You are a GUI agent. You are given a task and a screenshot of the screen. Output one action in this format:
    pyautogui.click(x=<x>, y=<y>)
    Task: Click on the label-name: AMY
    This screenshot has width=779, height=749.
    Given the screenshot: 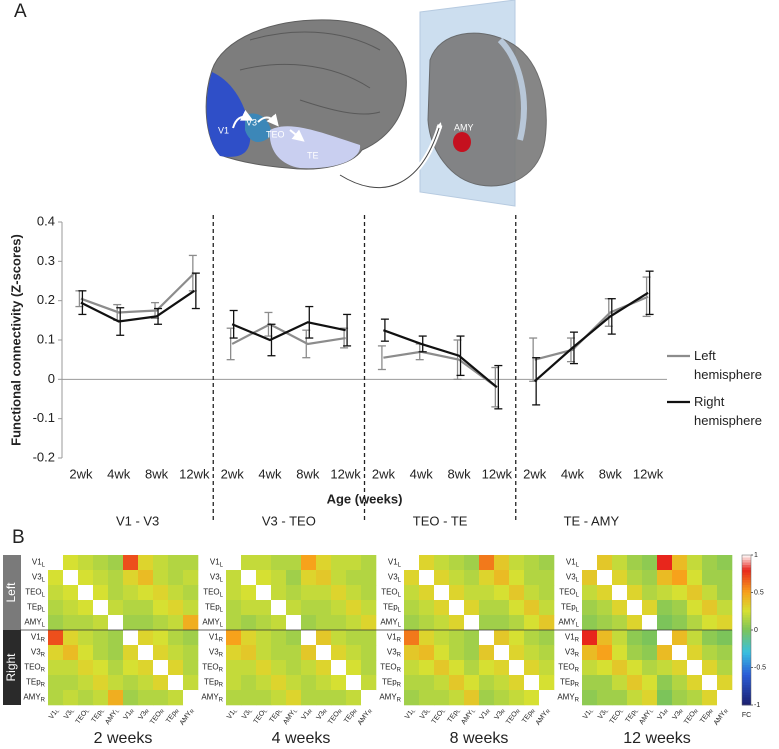 What is the action you would take?
    pyautogui.click(x=389, y=622)
    